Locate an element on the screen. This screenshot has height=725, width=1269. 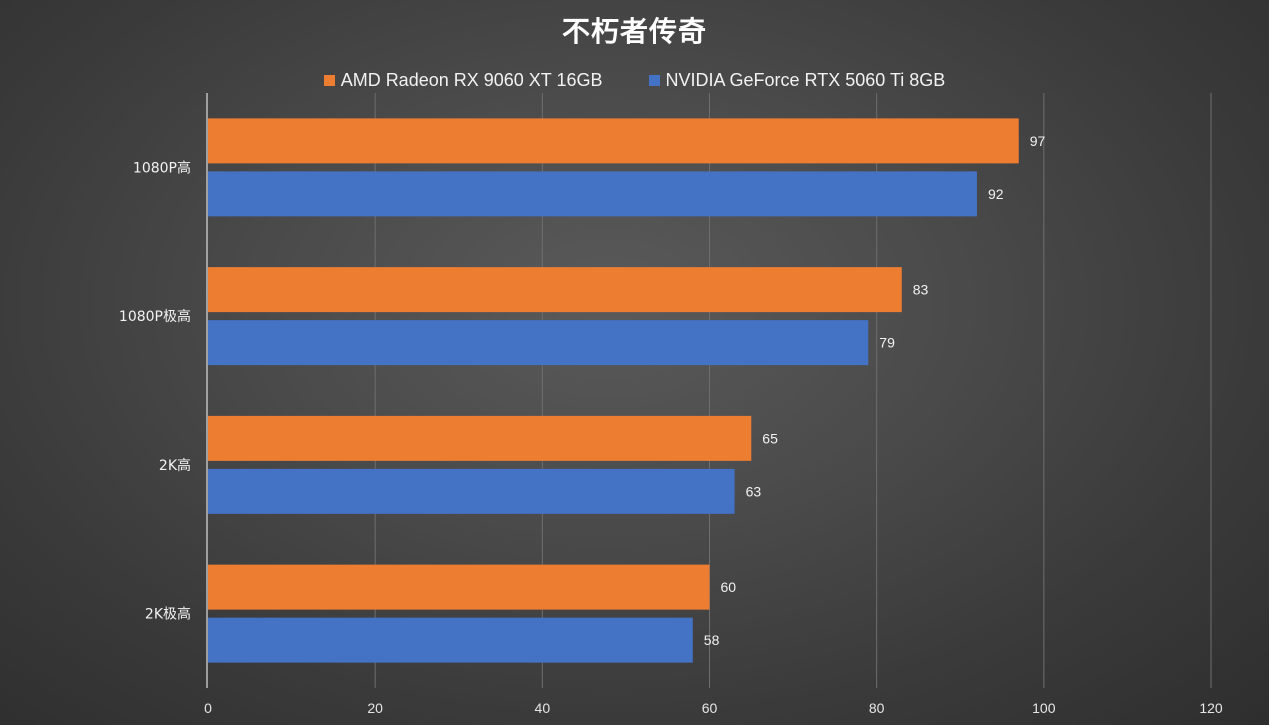
category-label-2: 2K高 is located at coordinates (175, 465).